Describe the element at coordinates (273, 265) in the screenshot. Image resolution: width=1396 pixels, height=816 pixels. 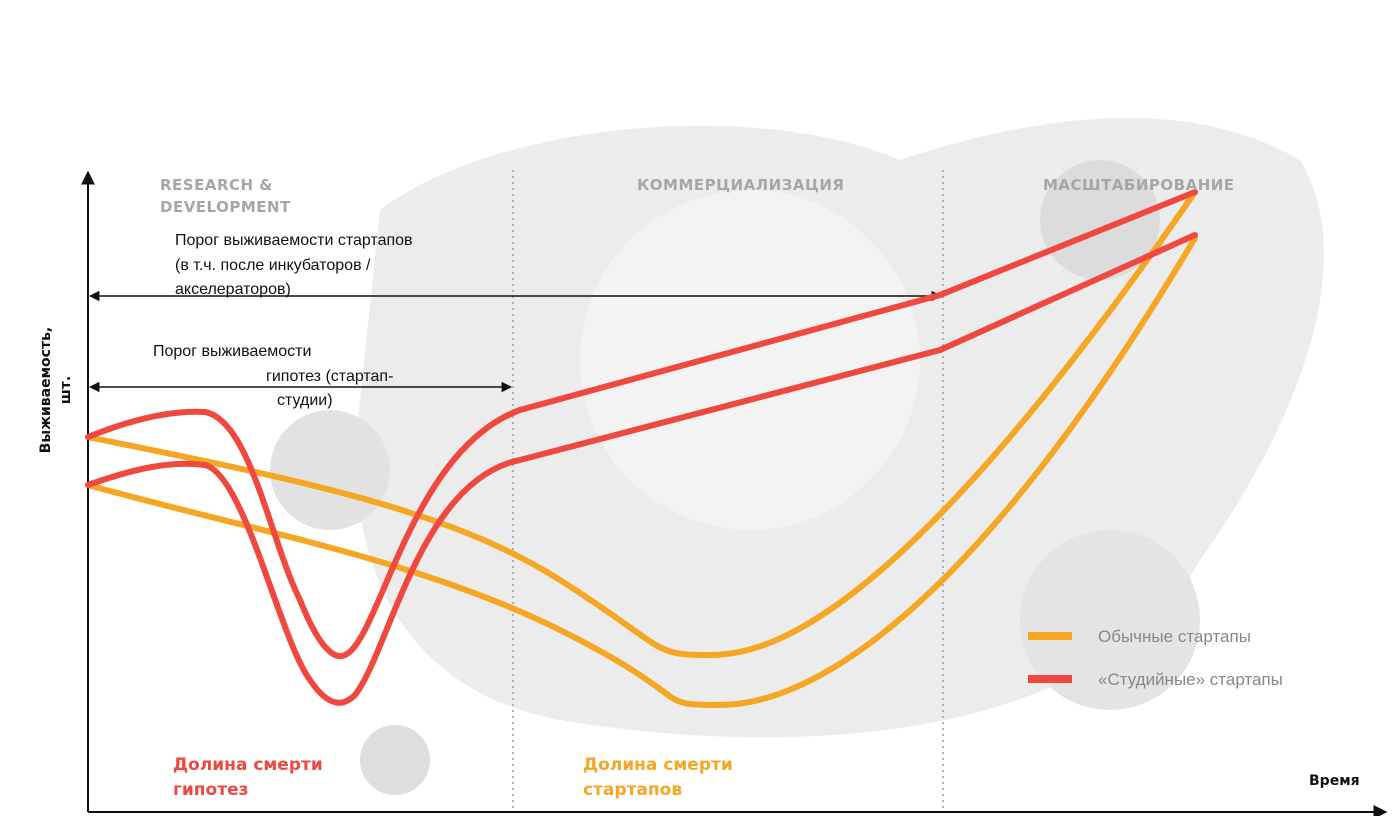
I see `threshold-label: (в т.ч. после инкубаторов /` at that location.